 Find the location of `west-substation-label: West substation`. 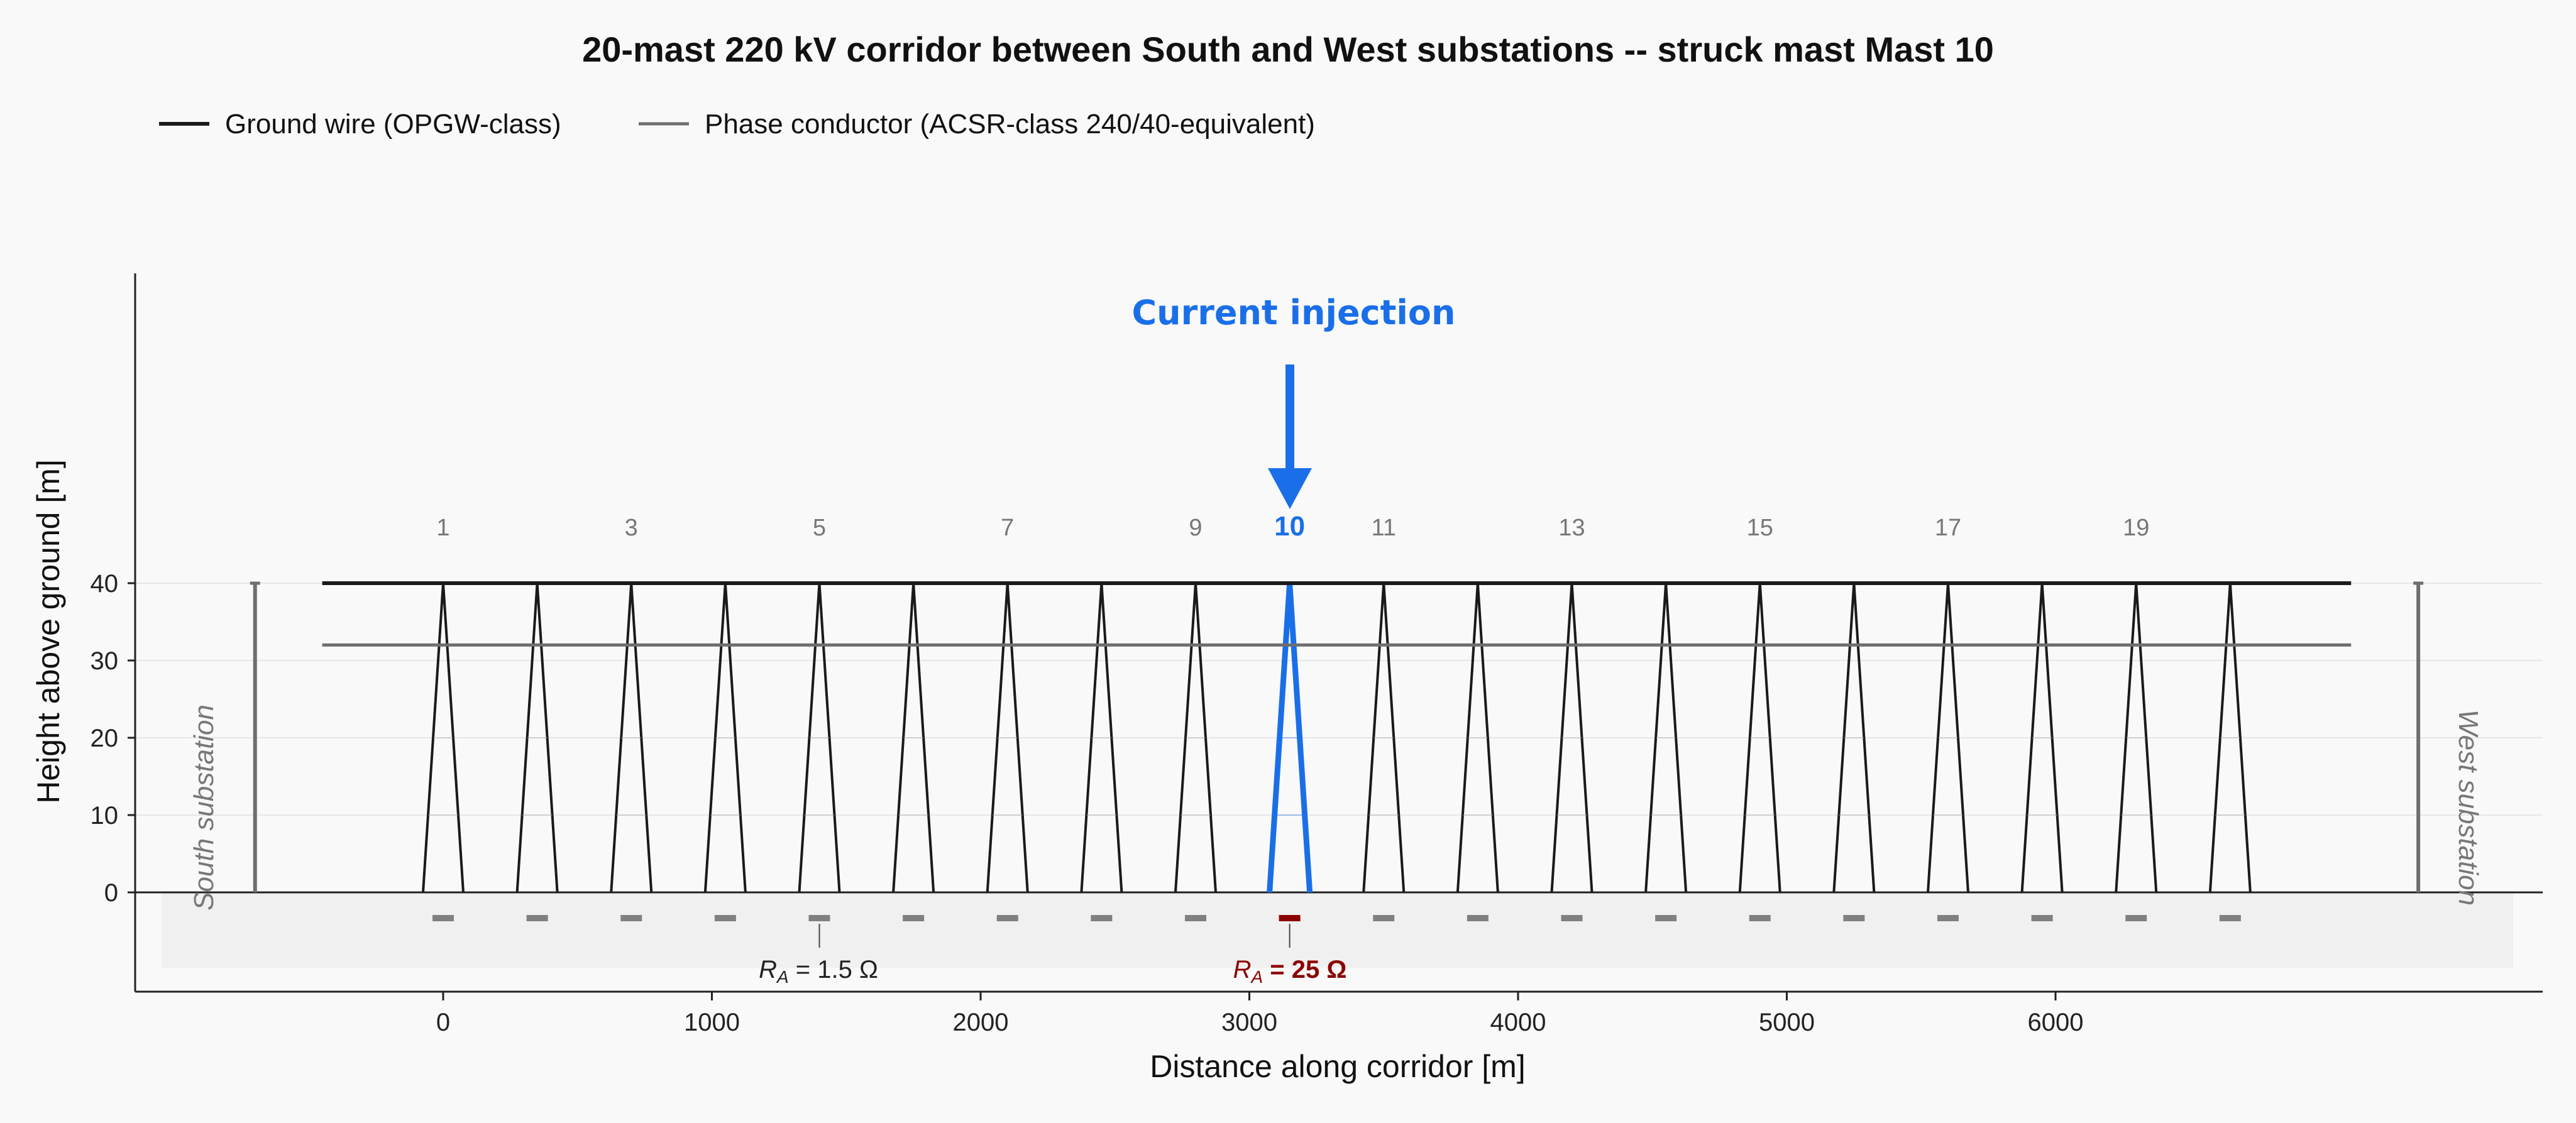

west-substation-label: West substation is located at coordinates (2469, 807).